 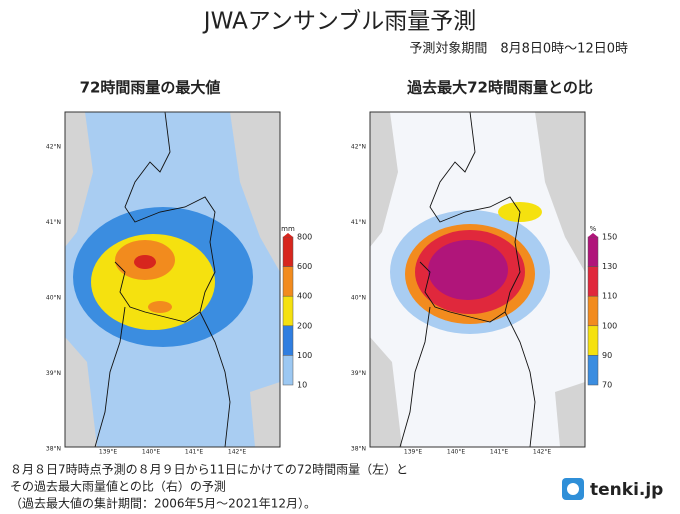 What do you see at coordinates (302, 385) in the screenshot?
I see `legend-label: 10` at bounding box center [302, 385].